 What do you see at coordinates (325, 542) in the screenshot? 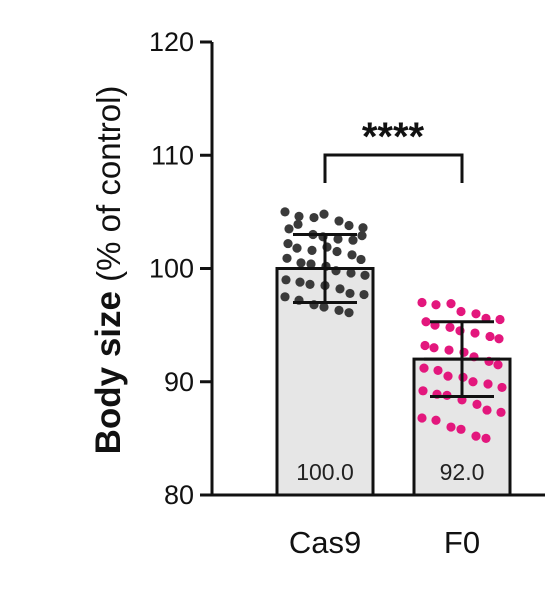
I see `x-tick-label-cas9: Cas9` at bounding box center [325, 542].